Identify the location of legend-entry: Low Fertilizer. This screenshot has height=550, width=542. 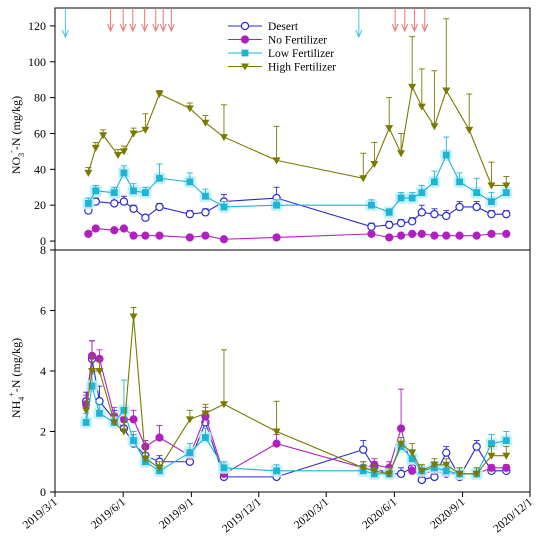
(301, 54).